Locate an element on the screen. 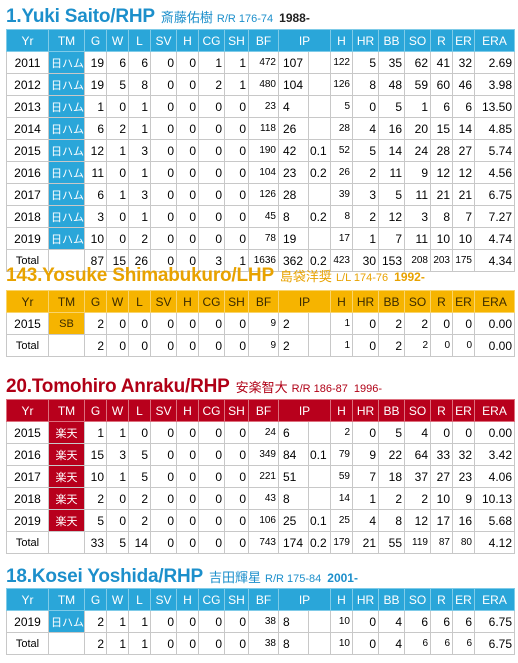  cell-walks: 4 is located at coordinates (391, 621).